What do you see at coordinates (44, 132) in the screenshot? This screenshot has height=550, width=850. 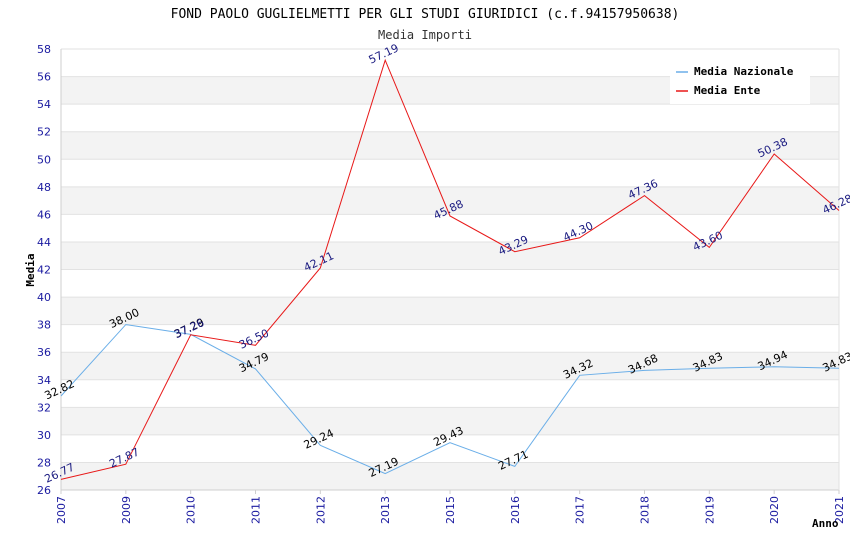 I see `y-tick-label: 52` at bounding box center [44, 132].